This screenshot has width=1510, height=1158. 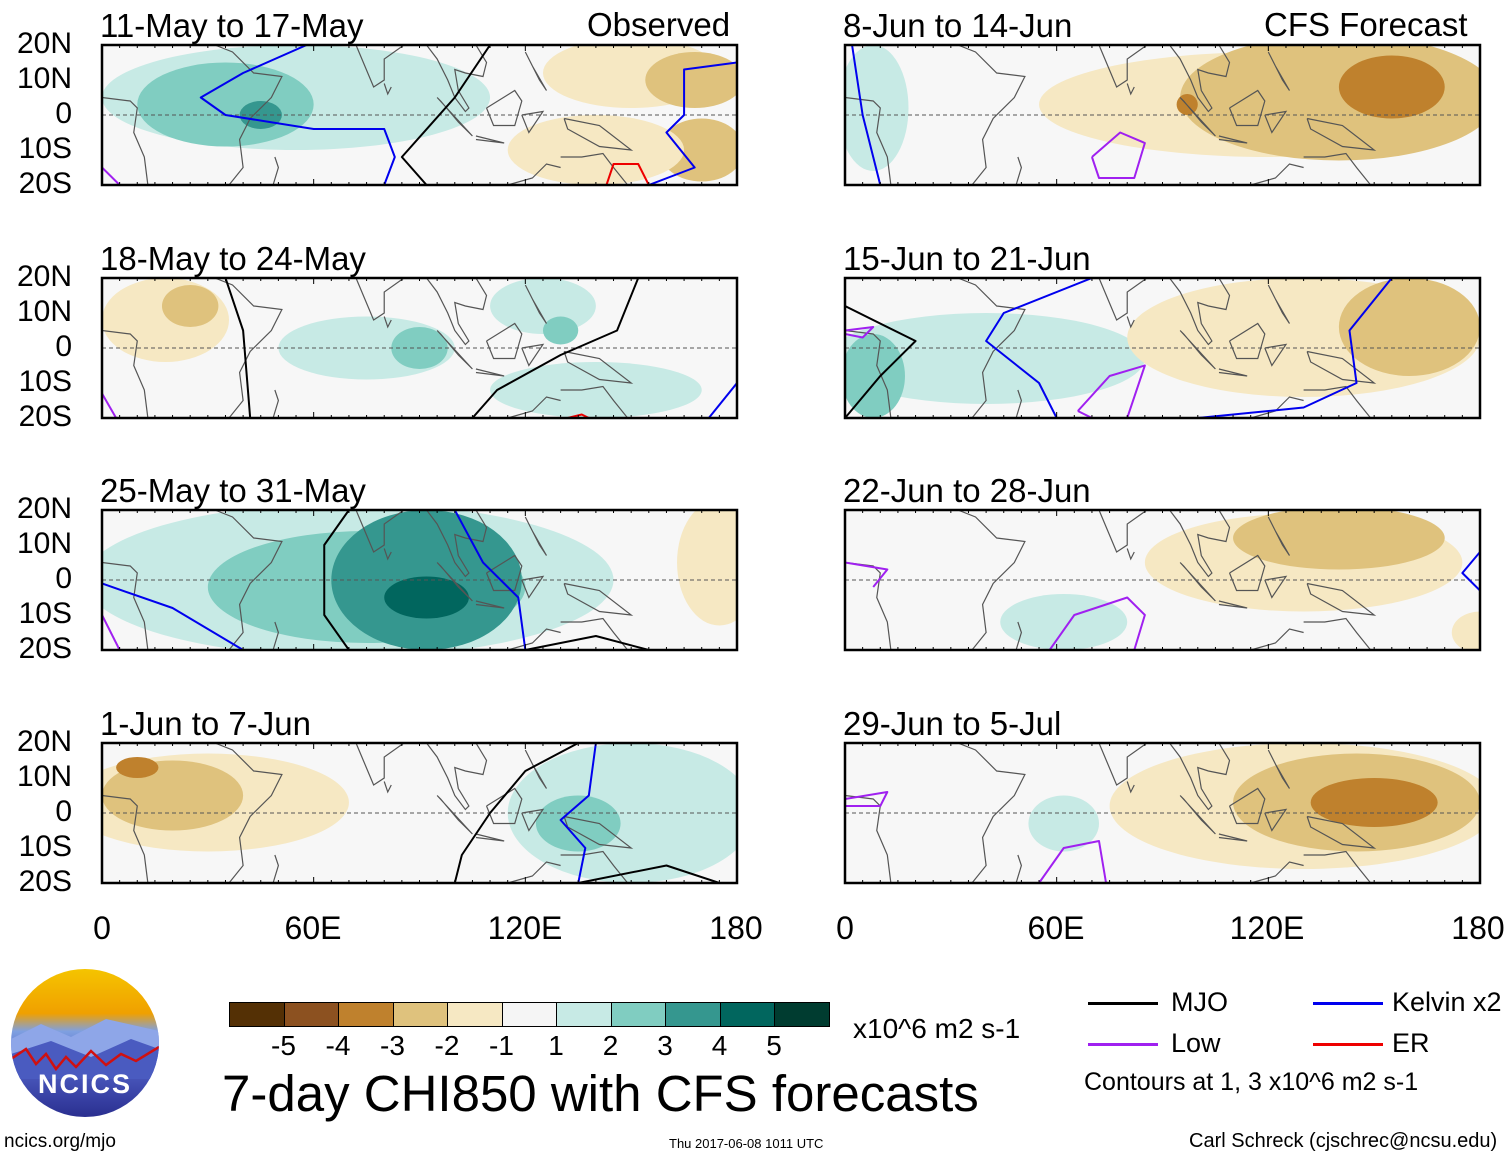 I want to click on figure-title: 7-day CHI850 with CFS forecasts, so click(x=600, y=1093).